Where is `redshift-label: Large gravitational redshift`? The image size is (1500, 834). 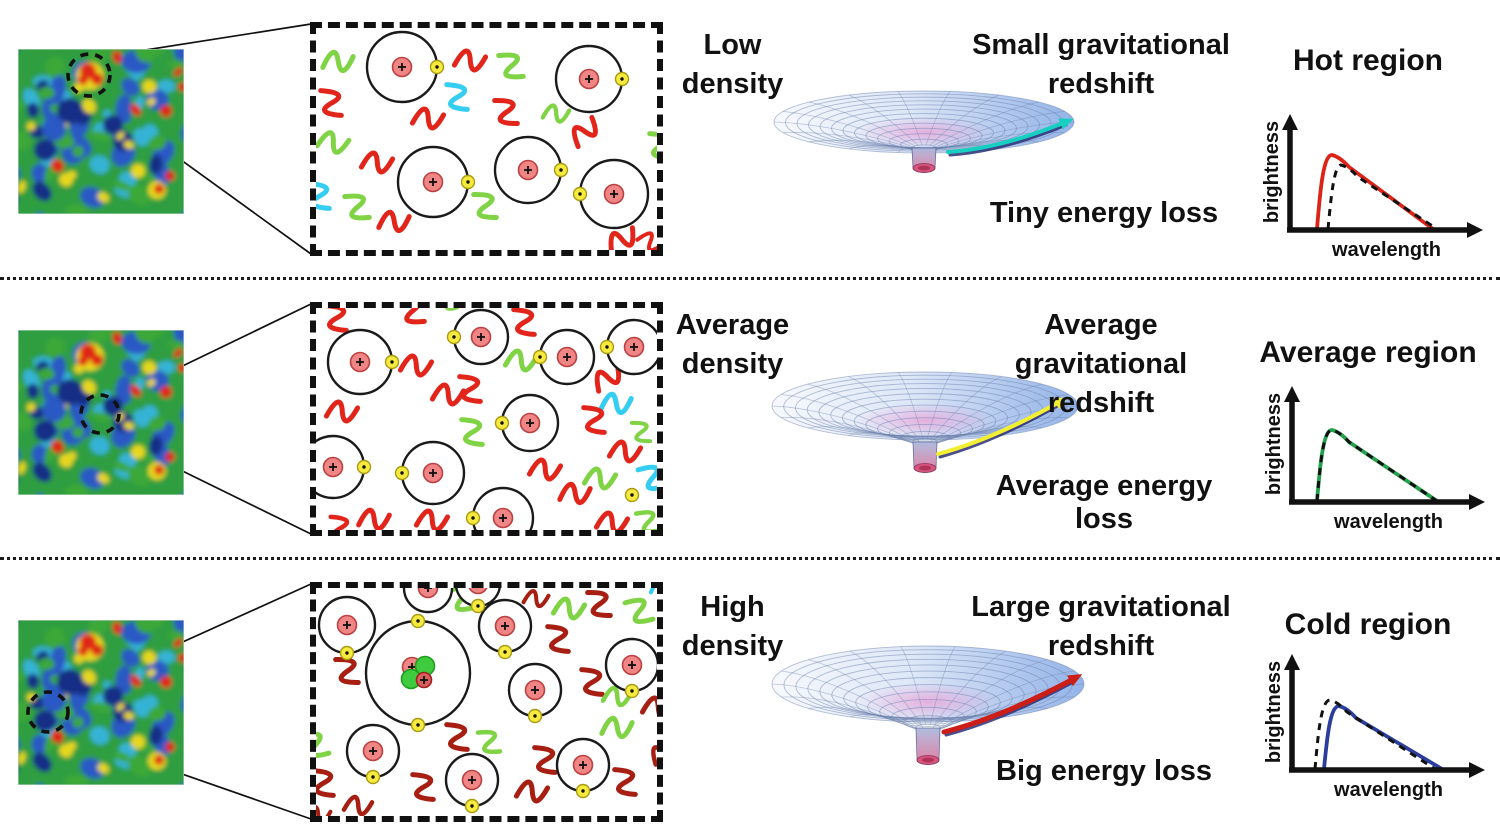 redshift-label: Large gravitational redshift is located at coordinates (1101, 627).